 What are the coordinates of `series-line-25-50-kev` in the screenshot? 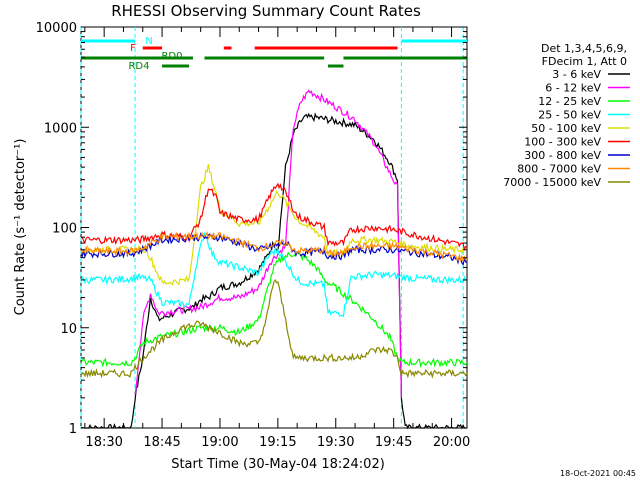 It's located at (274, 275).